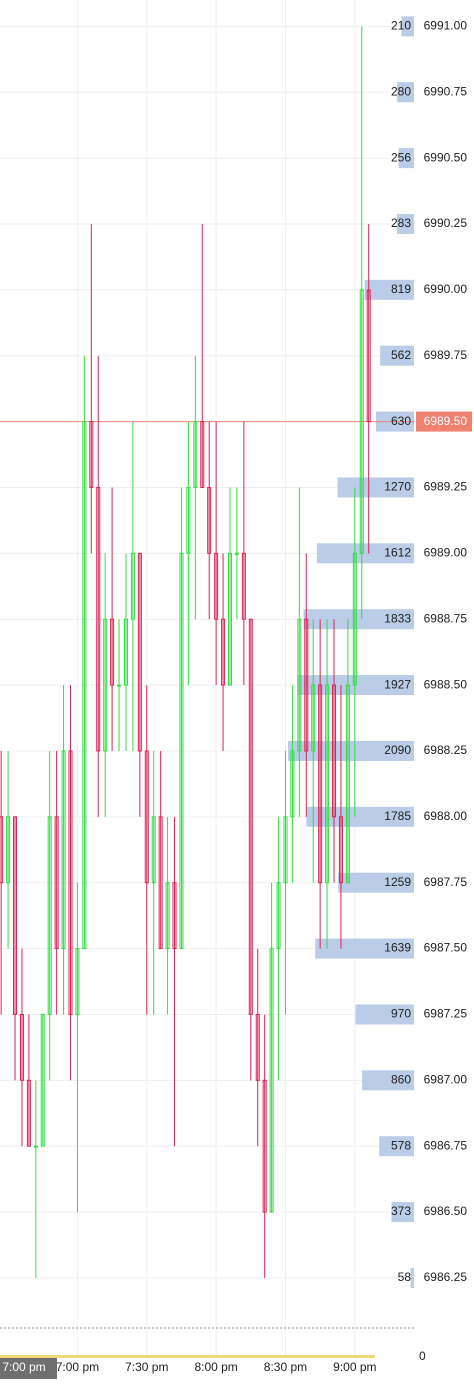 The image size is (474, 1384). I want to click on x-tick-label: 7:30 pm, so click(146, 1367).